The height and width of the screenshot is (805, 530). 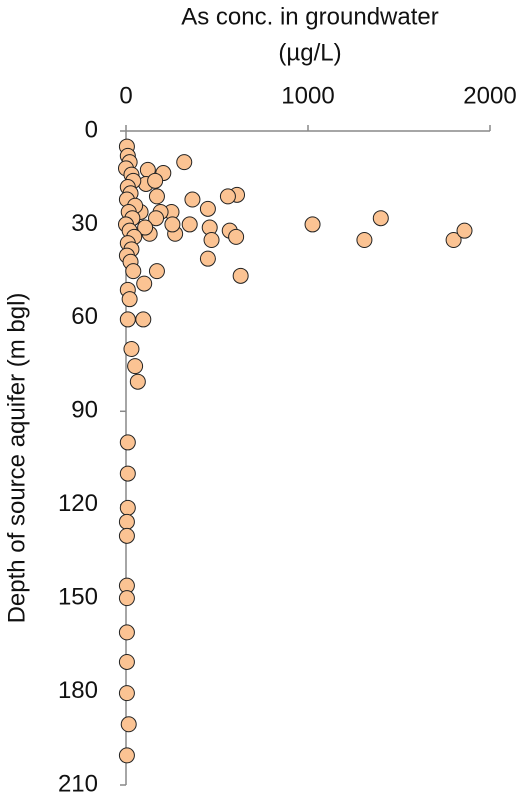 What do you see at coordinates (78, 596) in the screenshot?
I see `y-tick-label: 150` at bounding box center [78, 596].